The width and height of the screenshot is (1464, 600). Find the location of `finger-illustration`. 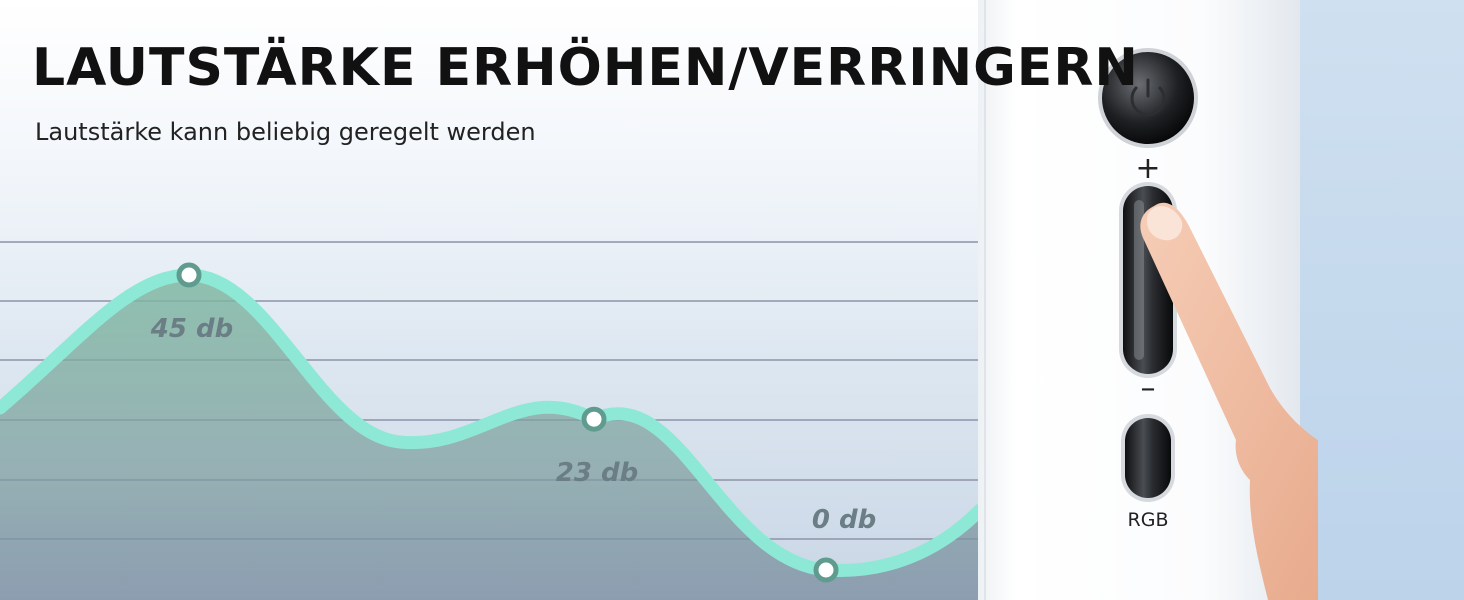

finger-illustration is located at coordinates (1229, 401).